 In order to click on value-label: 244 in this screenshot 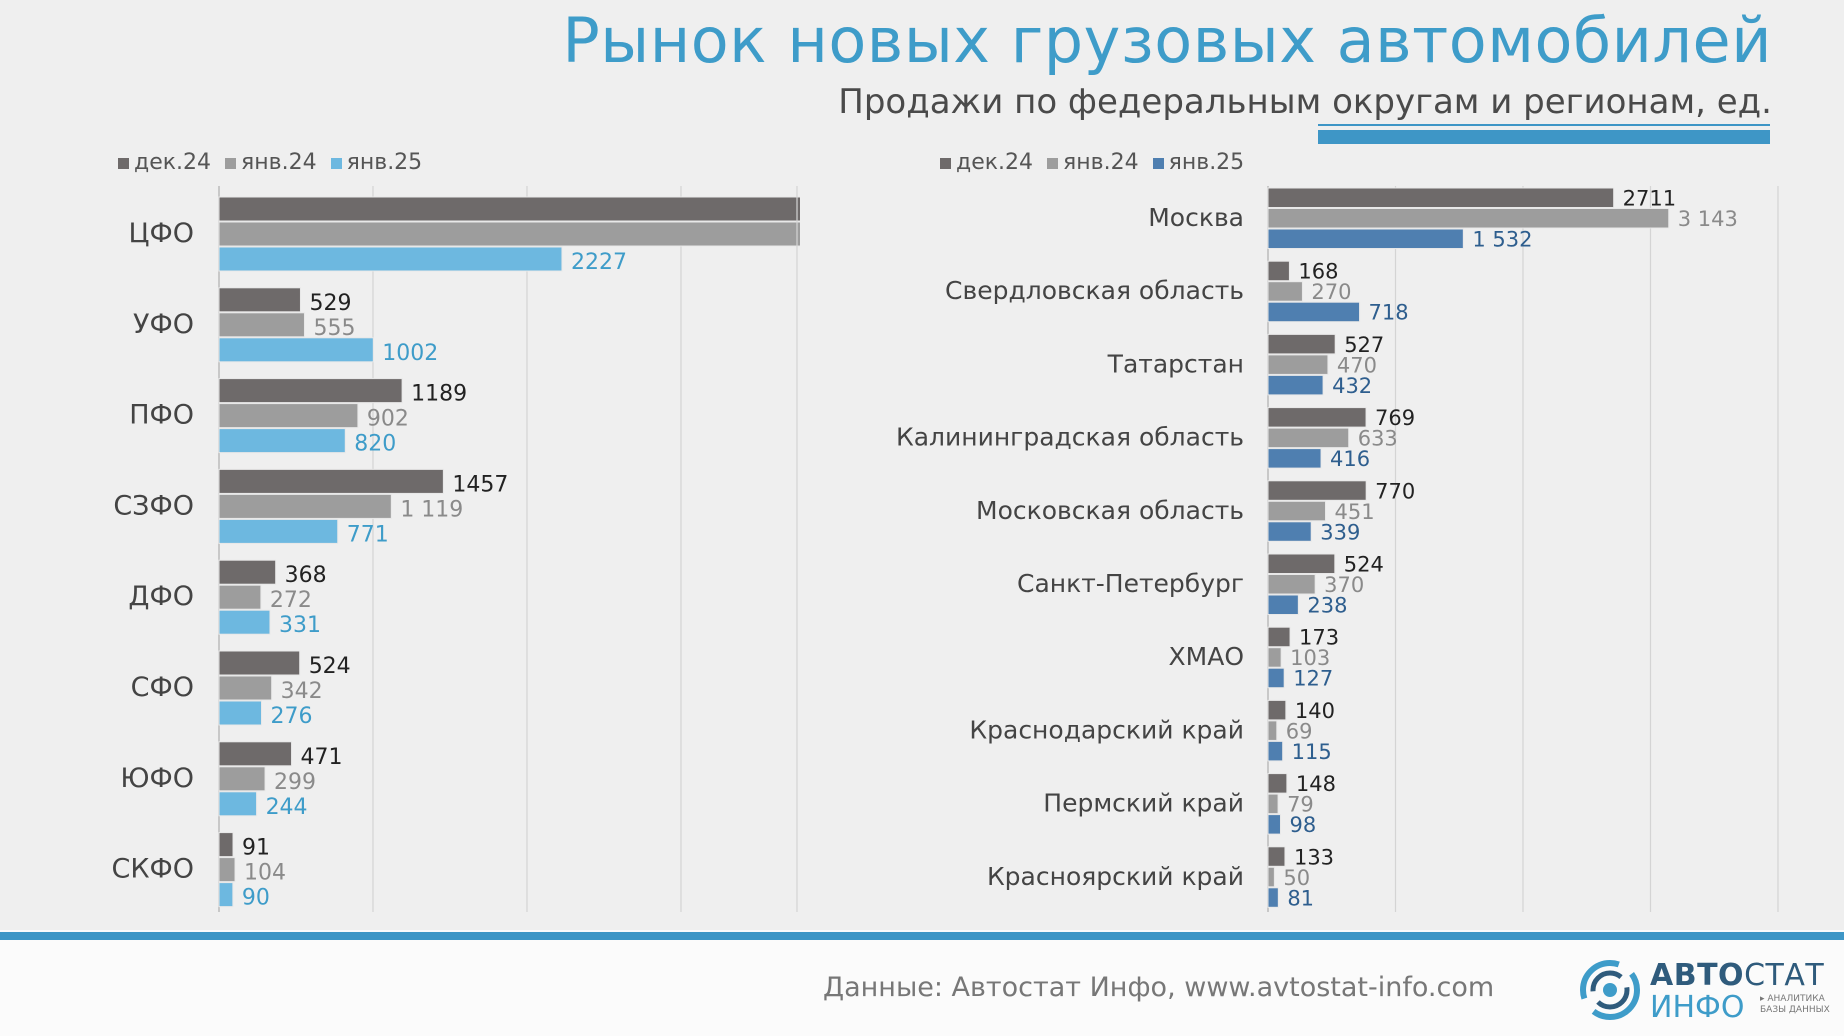, I will do `click(287, 807)`.